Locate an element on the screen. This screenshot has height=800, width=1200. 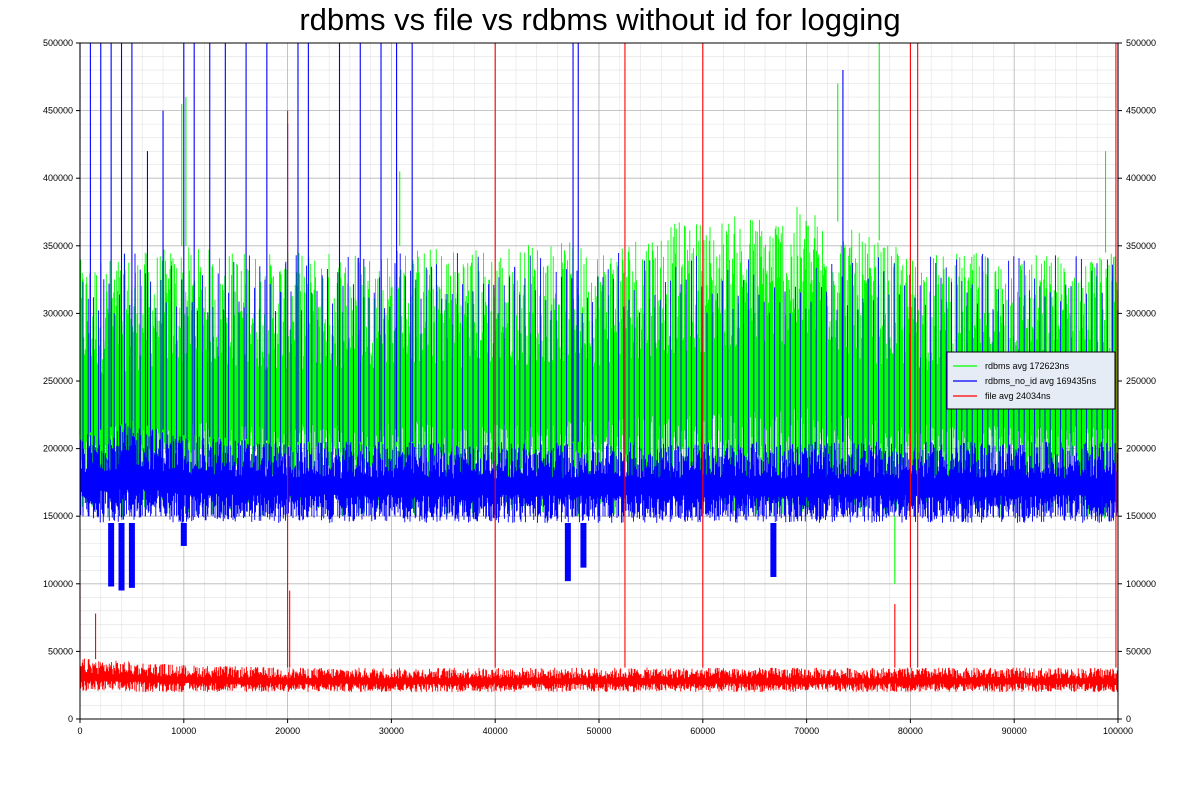
y-tick-label-left: 100000 is located at coordinates (58, 584).